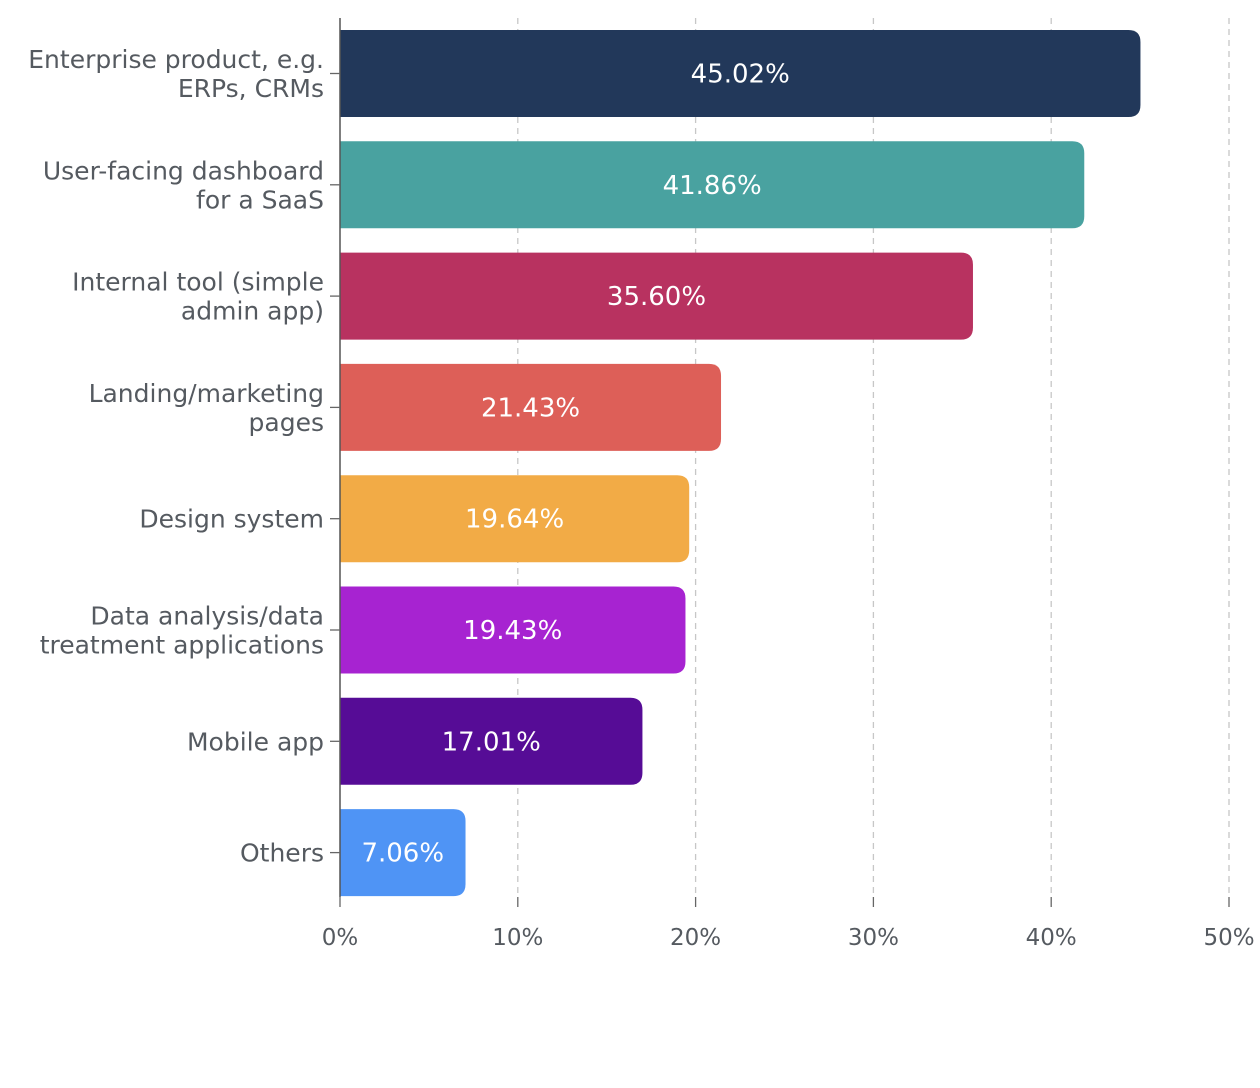 The height and width of the screenshot is (1088, 1260). What do you see at coordinates (260, 199) in the screenshot?
I see `category-label-line: for a SaaS` at bounding box center [260, 199].